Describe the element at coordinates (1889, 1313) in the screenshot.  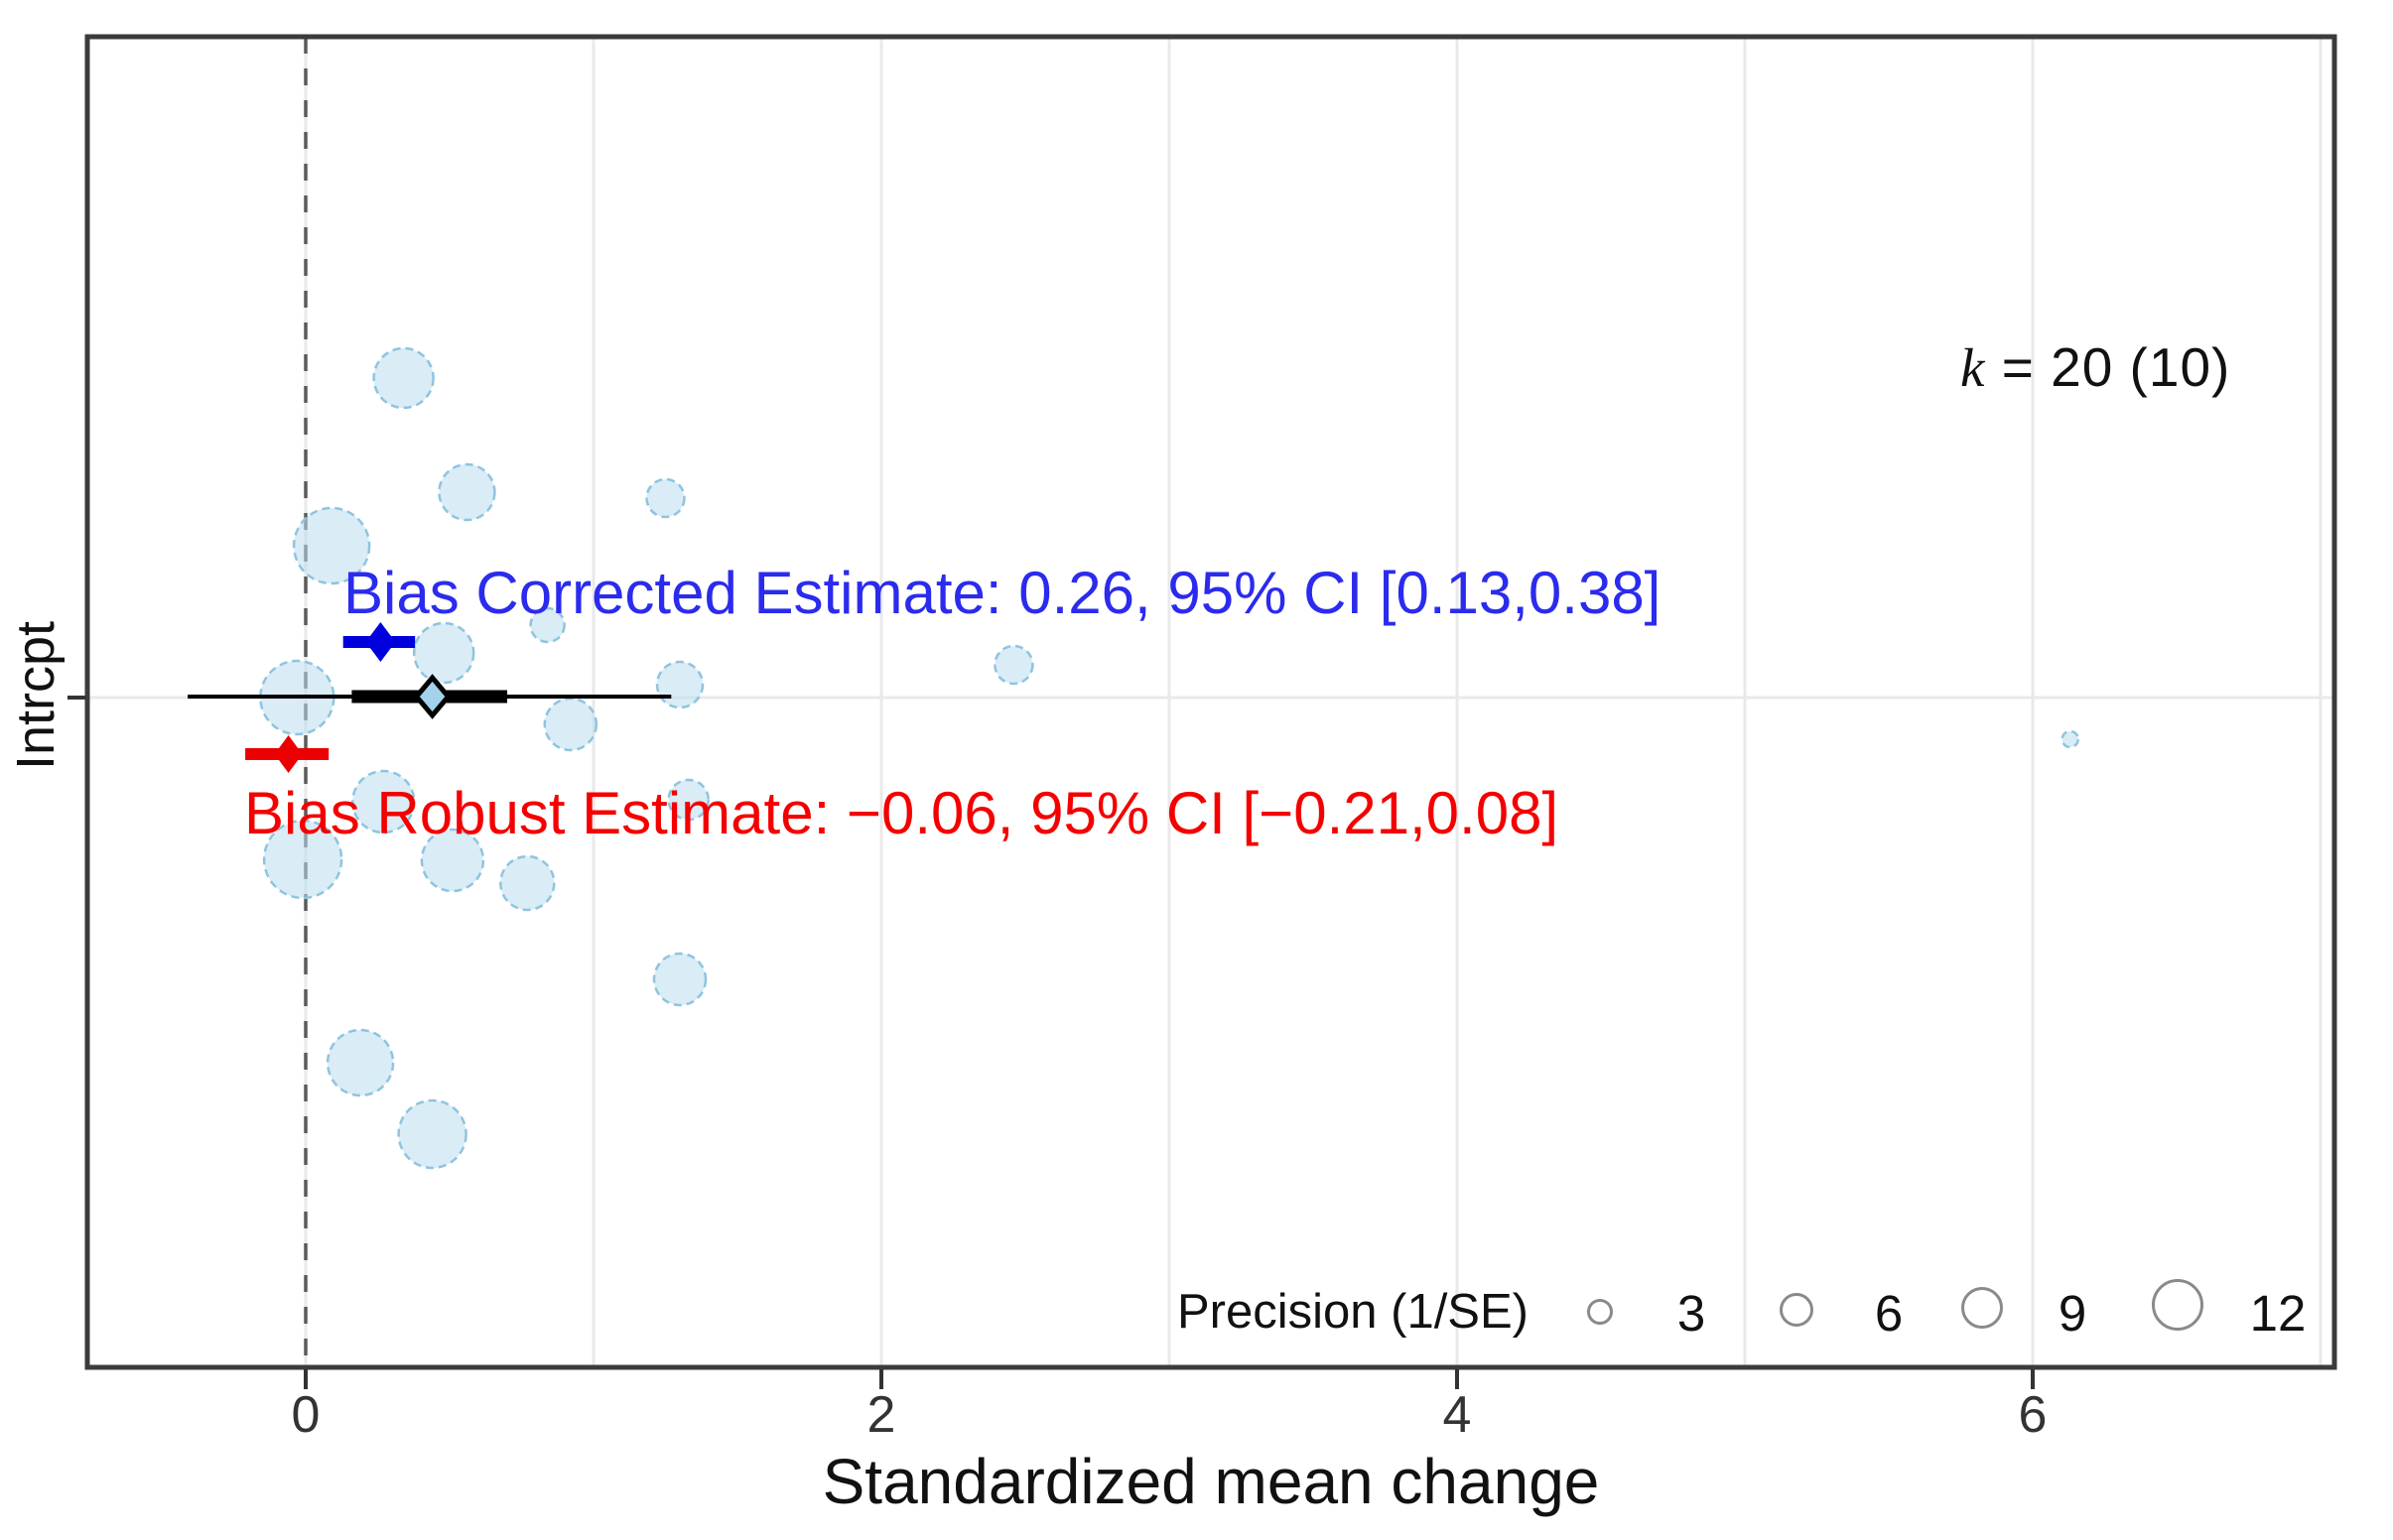
I see `legend-value-6: 6` at that location.